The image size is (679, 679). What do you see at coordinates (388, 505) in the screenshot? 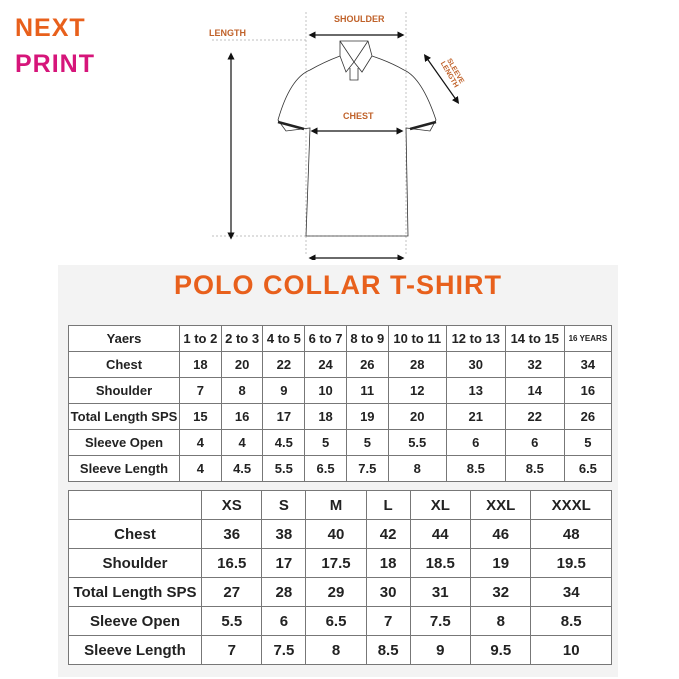
I see `table-cell: L` at bounding box center [388, 505].